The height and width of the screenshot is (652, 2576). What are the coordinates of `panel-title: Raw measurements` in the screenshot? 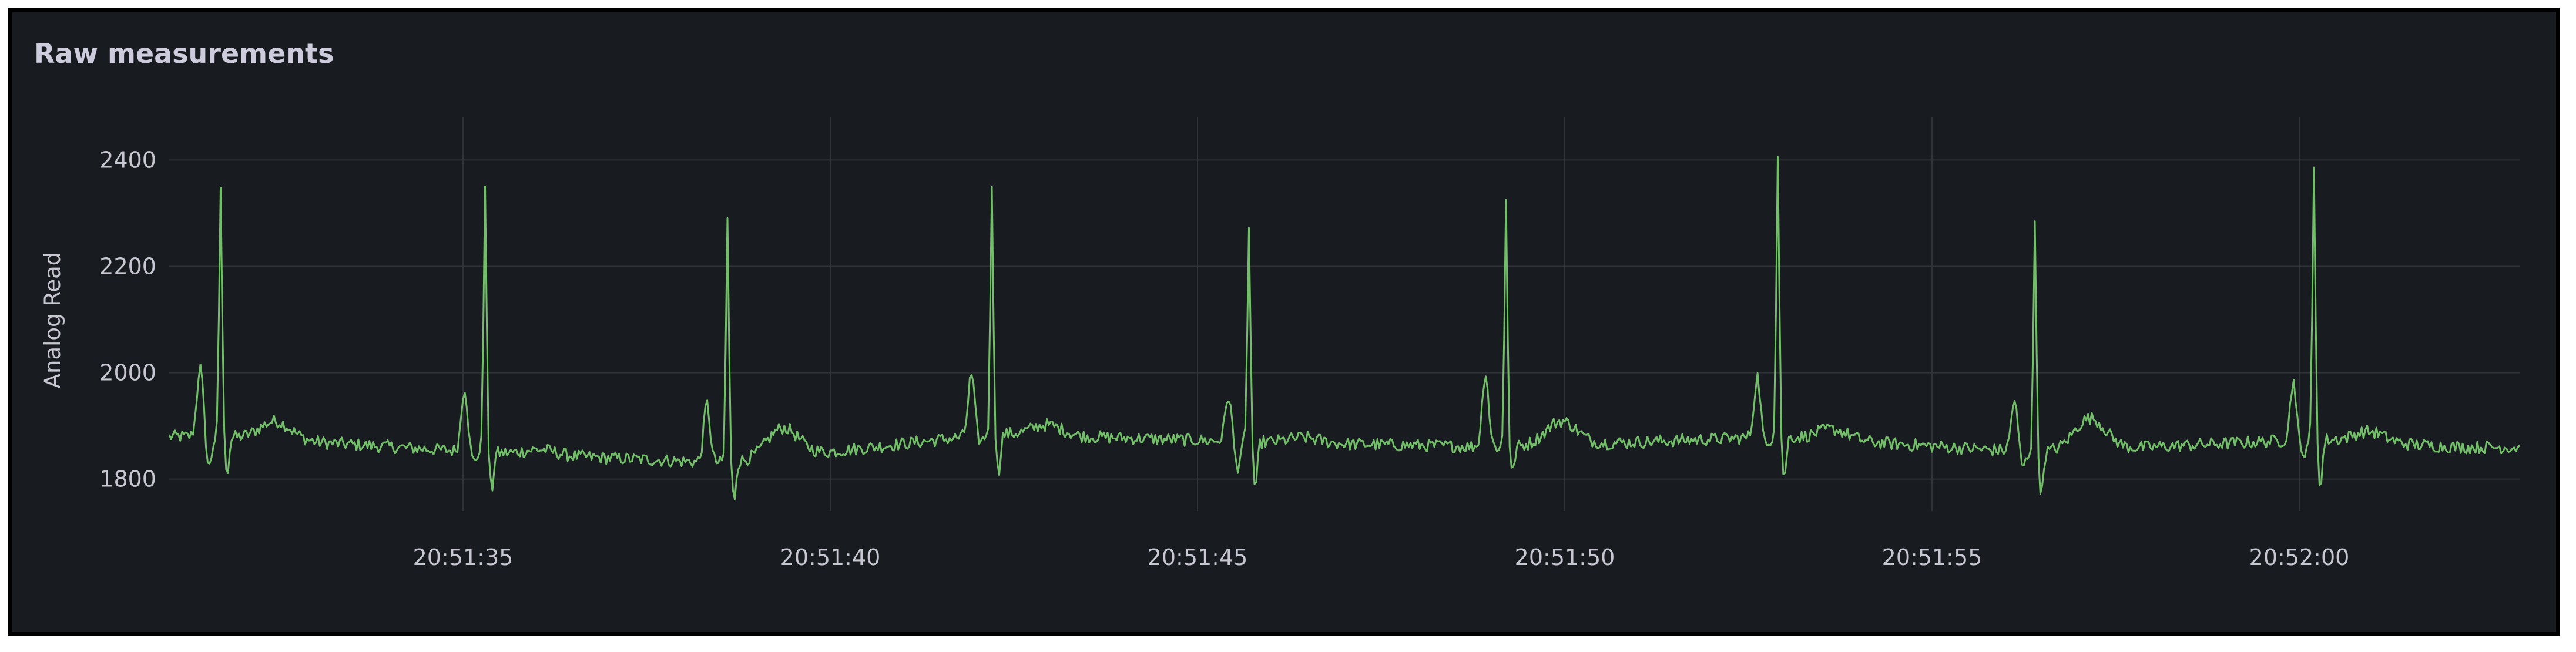 It's located at (184, 53).